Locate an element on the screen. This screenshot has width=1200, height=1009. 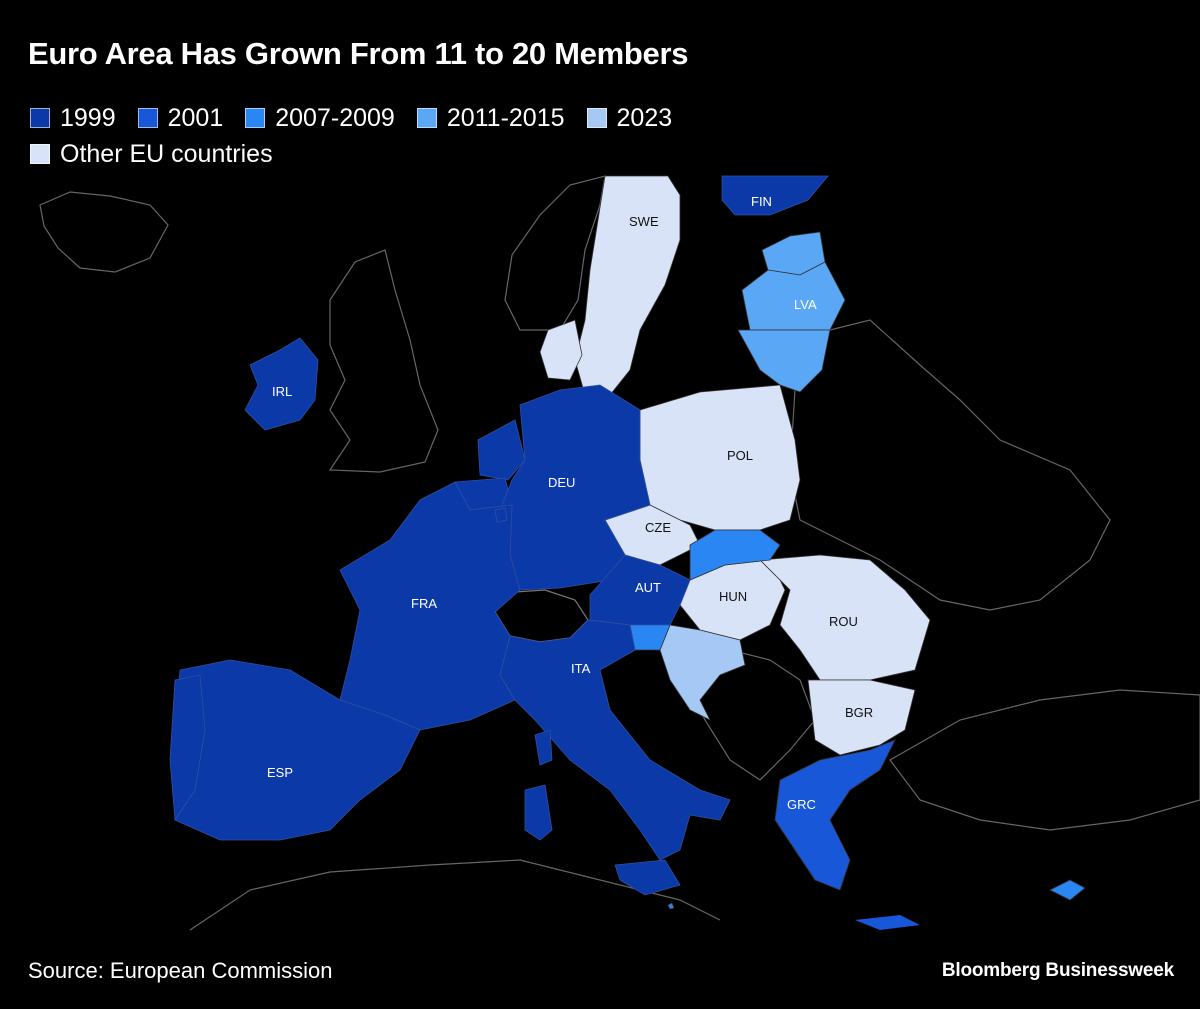
country-cyp is located at coordinates (1067, 890).